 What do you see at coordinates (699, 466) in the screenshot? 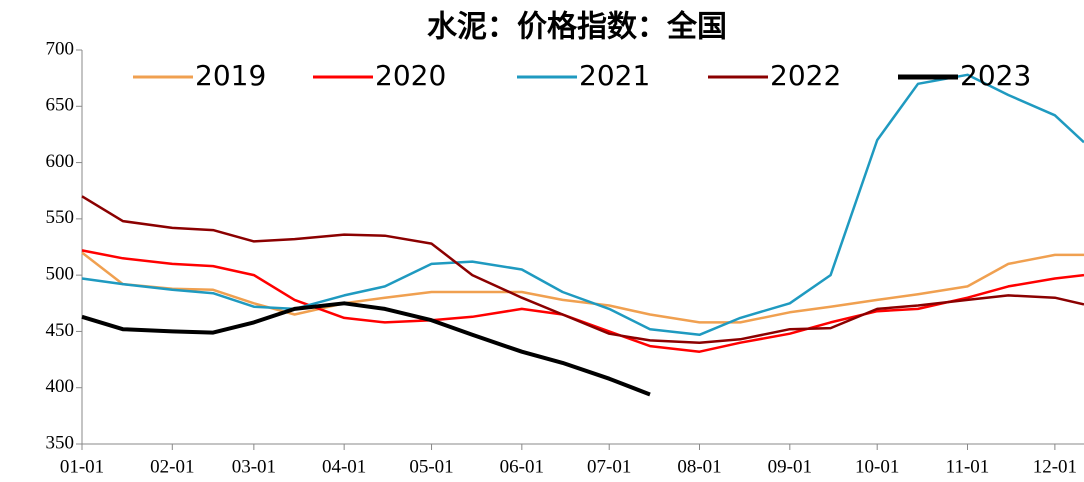
I see `x-tick-label: 08-01` at bounding box center [699, 466].